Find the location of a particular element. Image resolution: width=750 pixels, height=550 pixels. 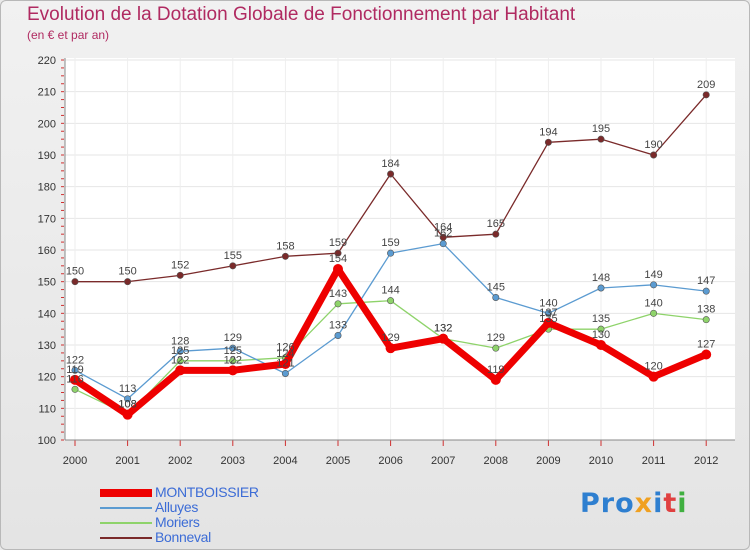

data-label: 116 is located at coordinates (75, 379).